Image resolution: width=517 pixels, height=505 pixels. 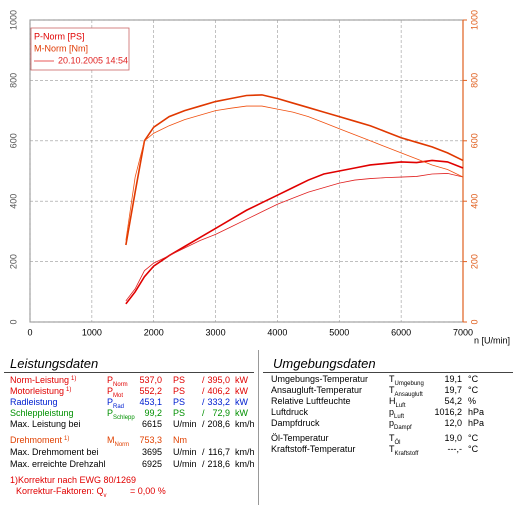 I want to click on footnote: 1)Korrektur nach EWG 80/1269, so click(x=73, y=480).